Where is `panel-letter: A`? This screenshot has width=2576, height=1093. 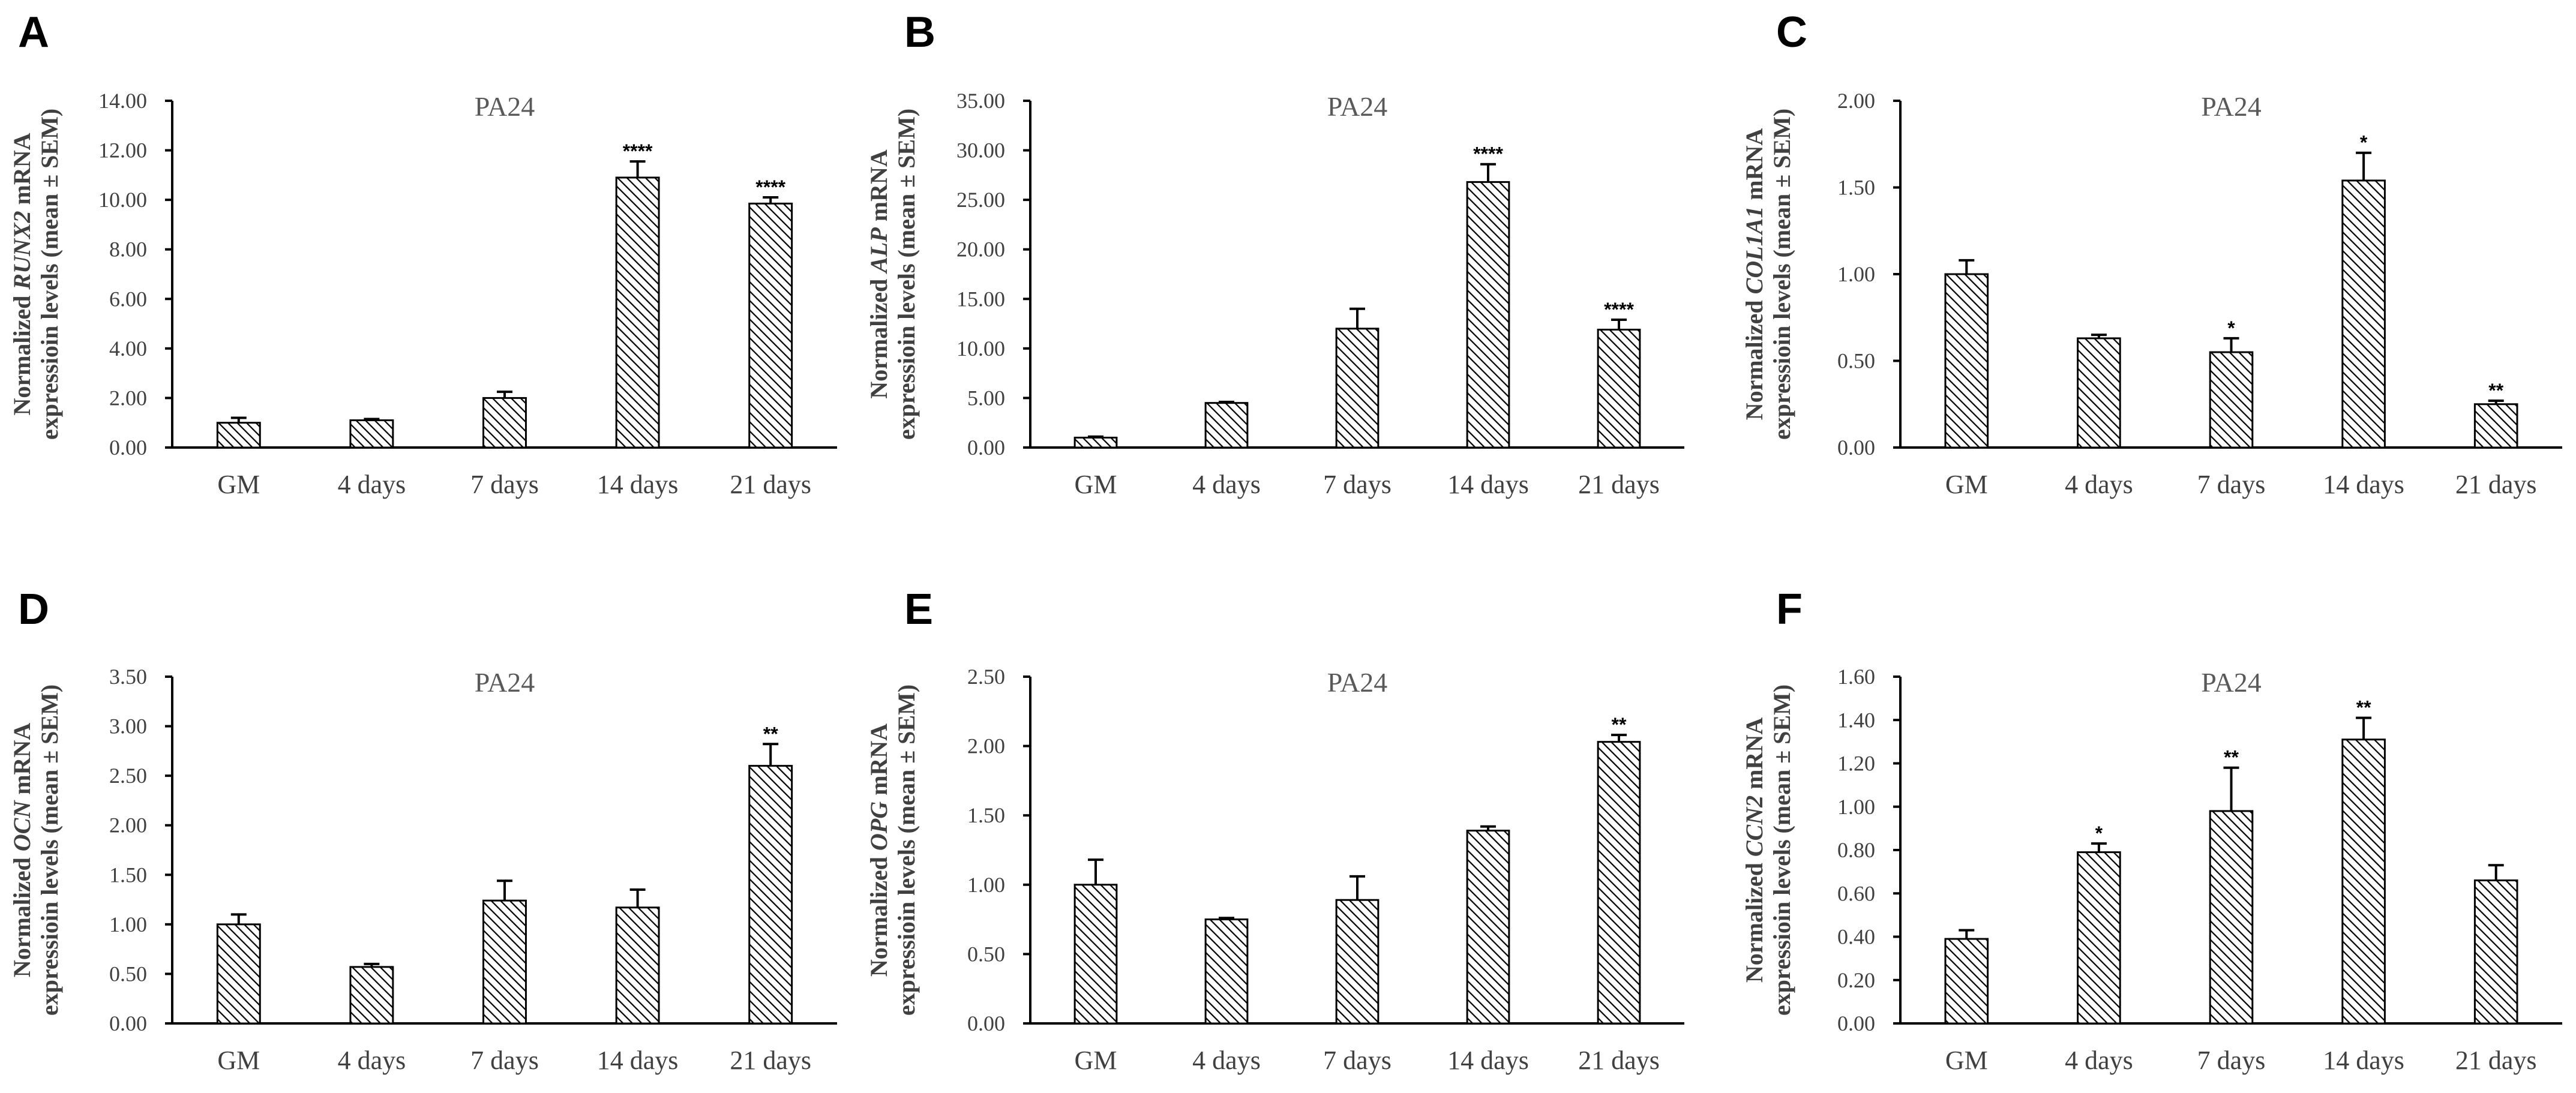
panel-letter: A is located at coordinates (33, 32).